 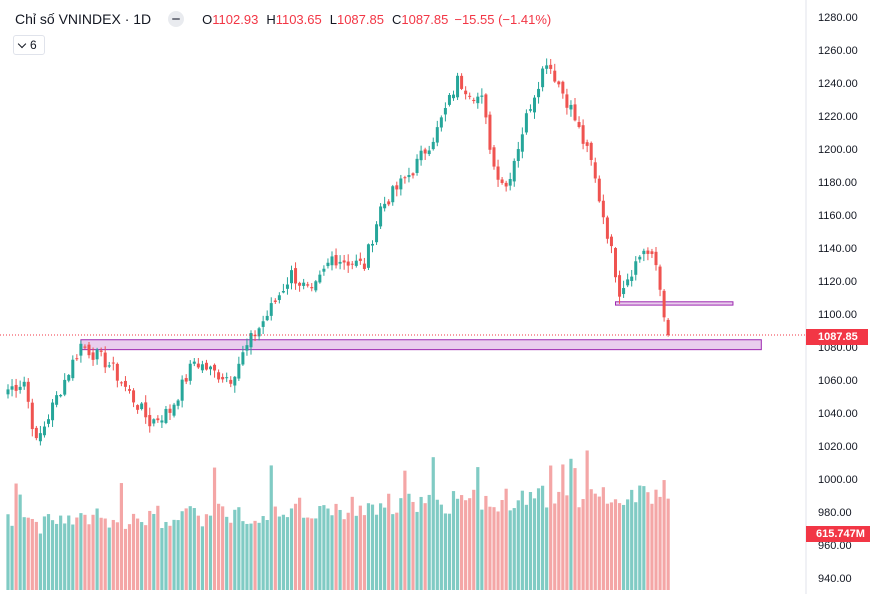 I want to click on open-value: 1102.93, so click(x=235, y=19).